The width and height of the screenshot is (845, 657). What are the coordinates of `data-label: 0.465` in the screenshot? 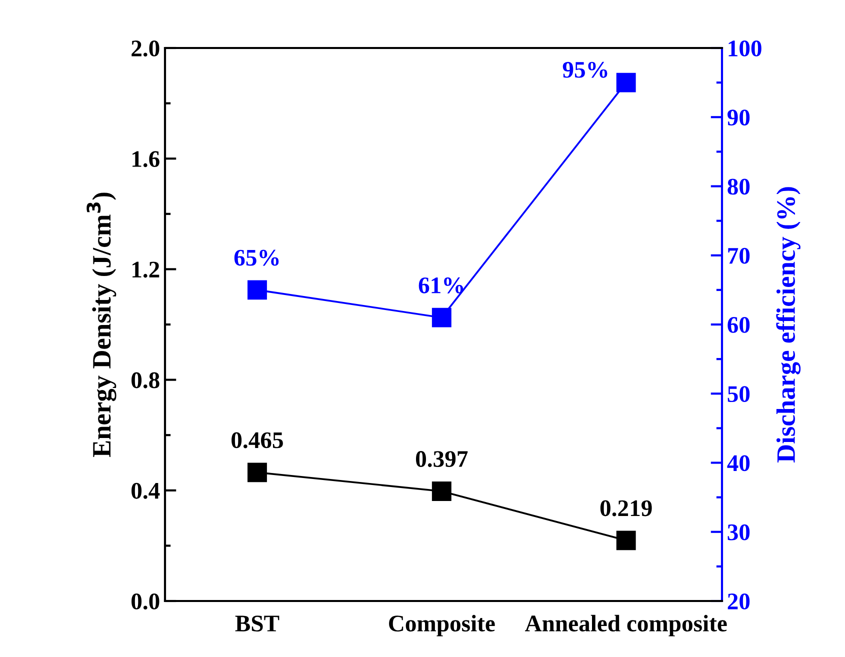 It's located at (257, 440).